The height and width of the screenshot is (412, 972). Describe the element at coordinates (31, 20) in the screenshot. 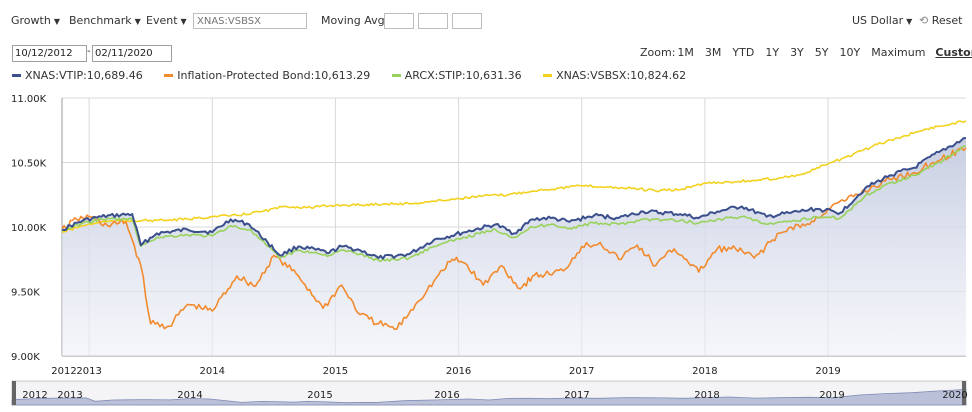

I see `growth-label: Growth` at that location.